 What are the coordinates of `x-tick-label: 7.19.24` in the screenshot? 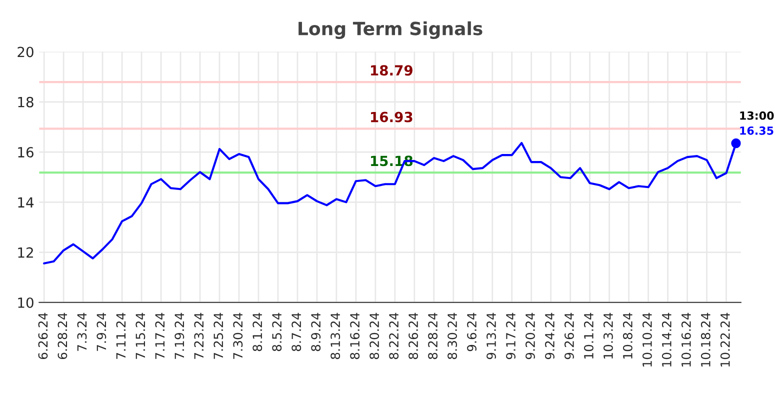 It's located at (179, 335).